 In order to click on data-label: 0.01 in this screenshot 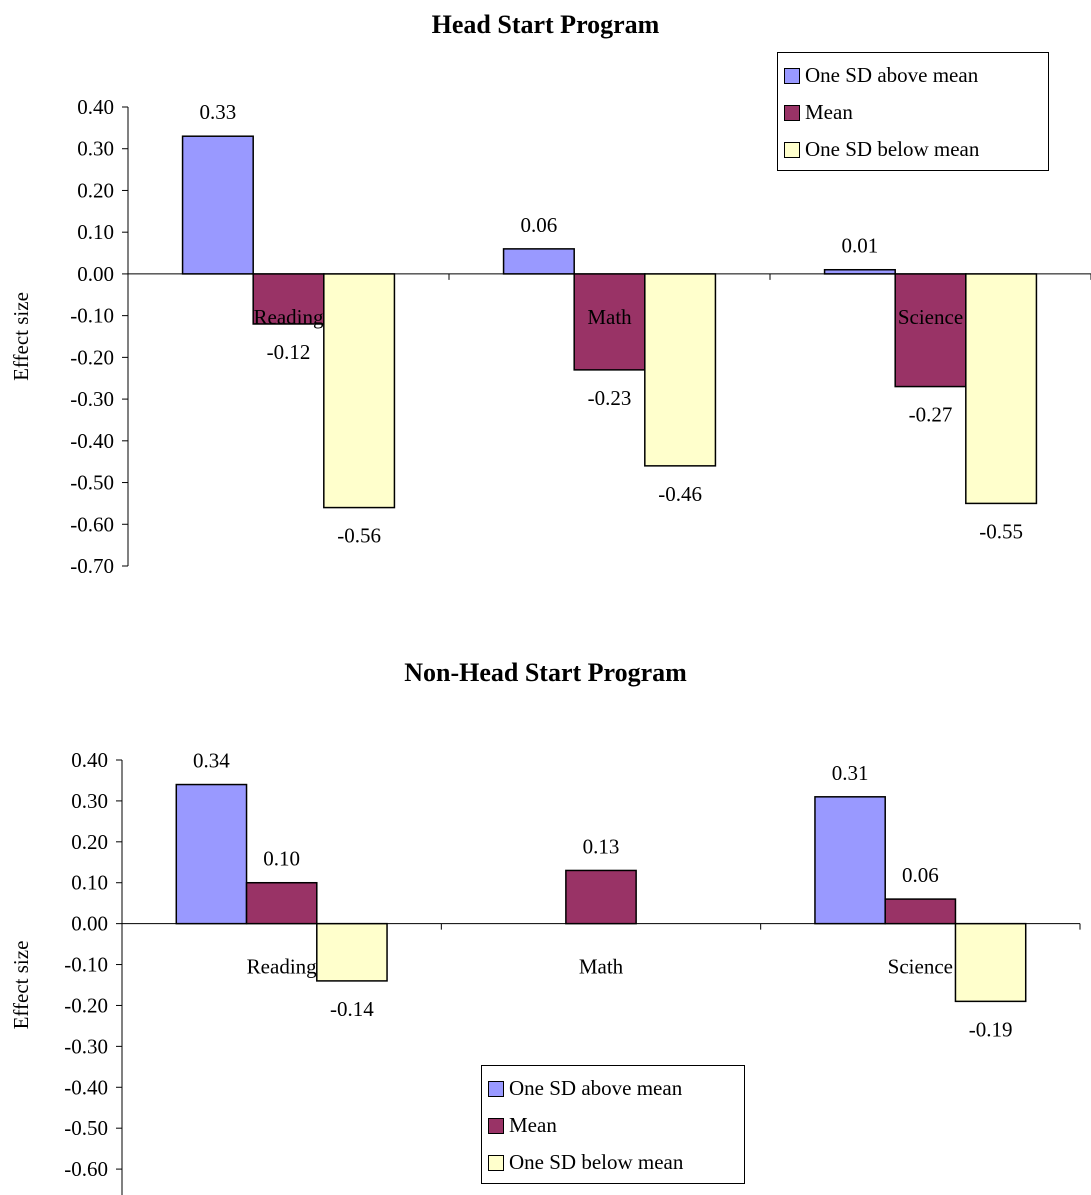, I will do `click(860, 246)`.